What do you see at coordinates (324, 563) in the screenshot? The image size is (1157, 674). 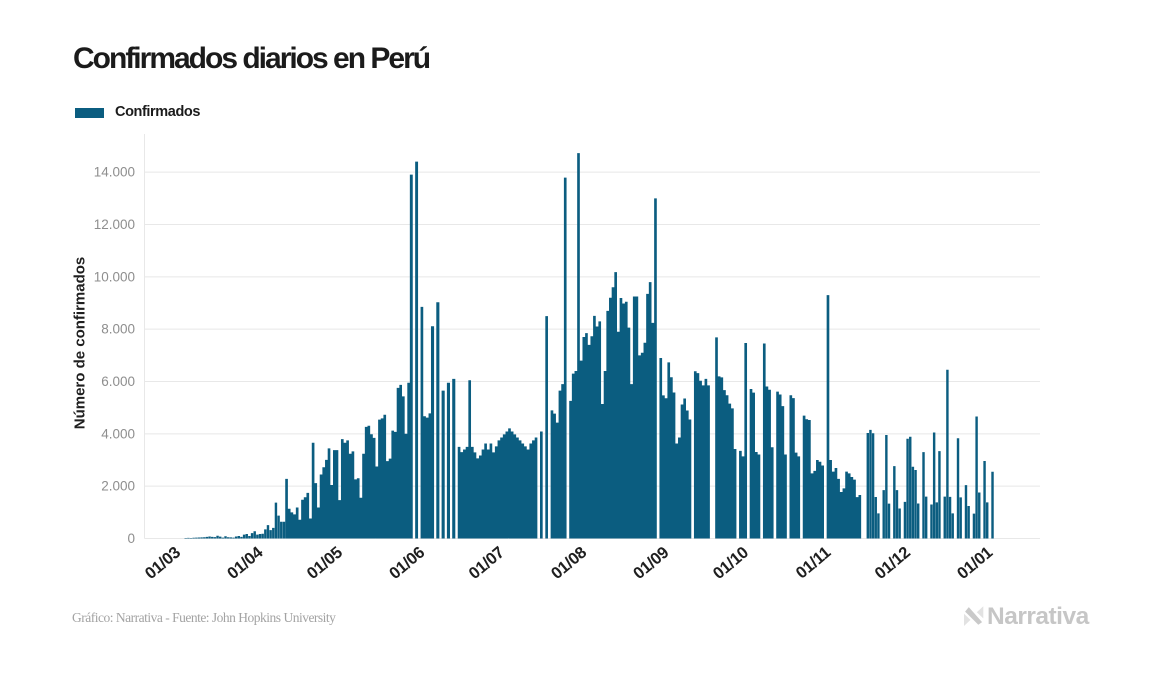 I see `svg-text: 01/05` at bounding box center [324, 563].